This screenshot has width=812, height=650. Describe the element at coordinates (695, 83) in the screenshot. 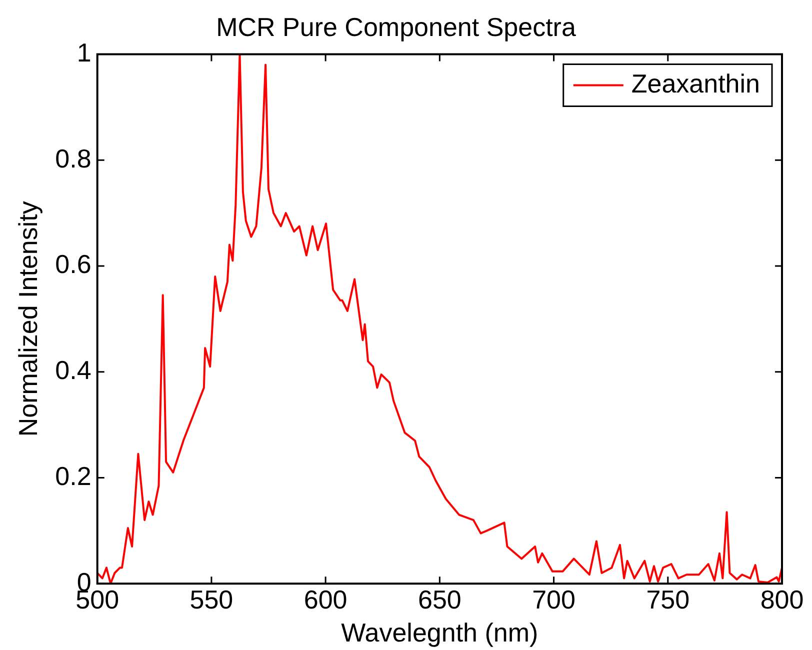

I see `legend-label: Zeaxanthin` at that location.